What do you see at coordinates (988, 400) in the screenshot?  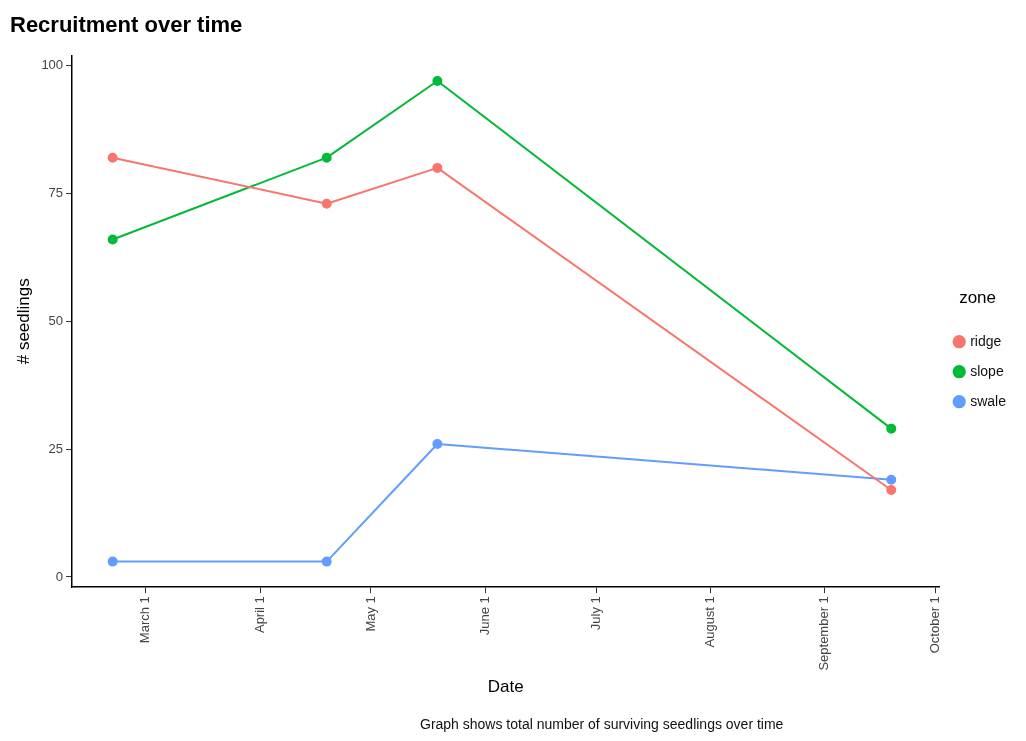 I see `legend-label: swale` at bounding box center [988, 400].